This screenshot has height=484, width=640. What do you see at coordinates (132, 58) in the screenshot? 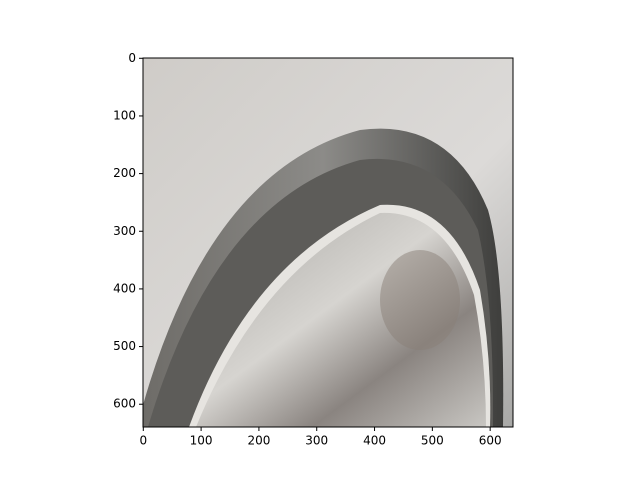
I see `y-tick-label: 0` at bounding box center [132, 58].